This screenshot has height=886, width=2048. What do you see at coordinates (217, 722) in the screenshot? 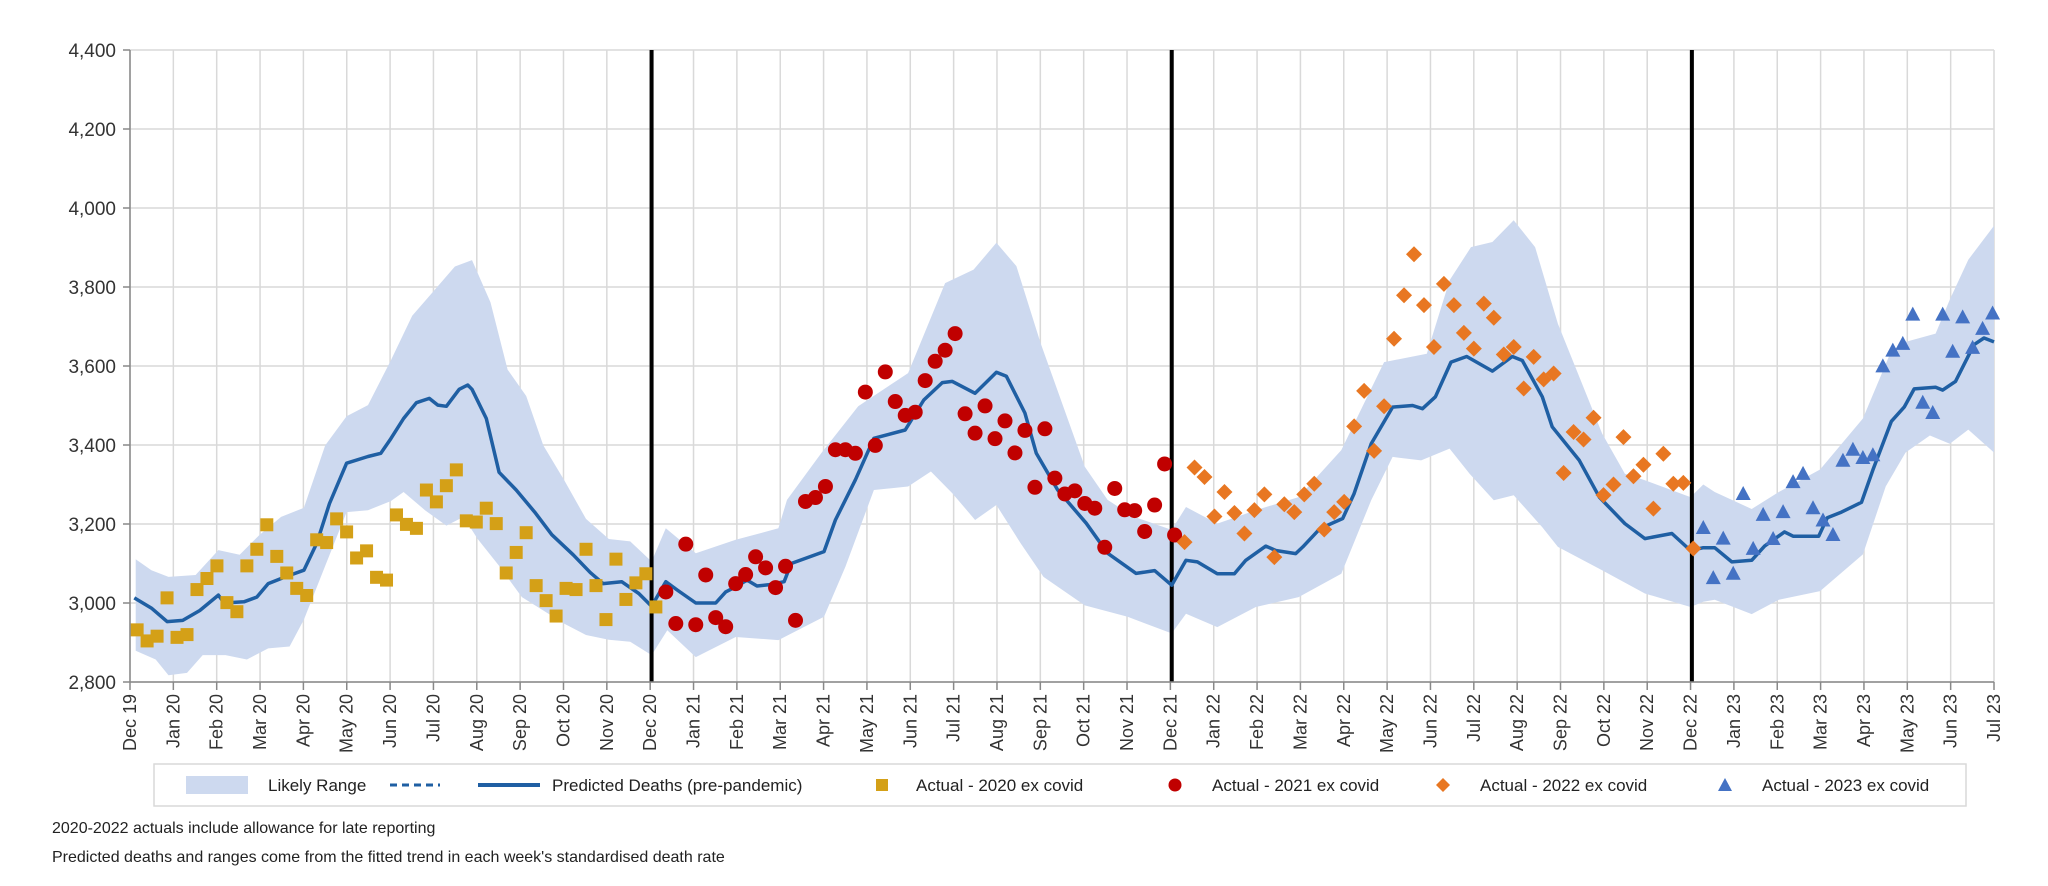
I see `x-tick-label: Feb 20` at bounding box center [217, 722].